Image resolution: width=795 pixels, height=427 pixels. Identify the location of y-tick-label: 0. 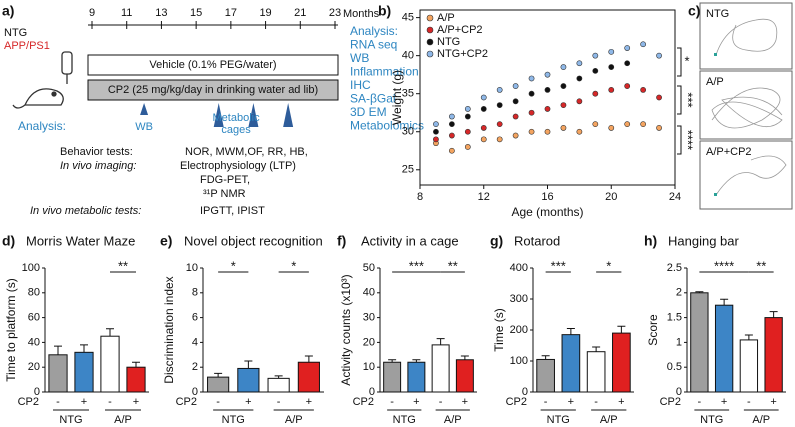
(372, 392).